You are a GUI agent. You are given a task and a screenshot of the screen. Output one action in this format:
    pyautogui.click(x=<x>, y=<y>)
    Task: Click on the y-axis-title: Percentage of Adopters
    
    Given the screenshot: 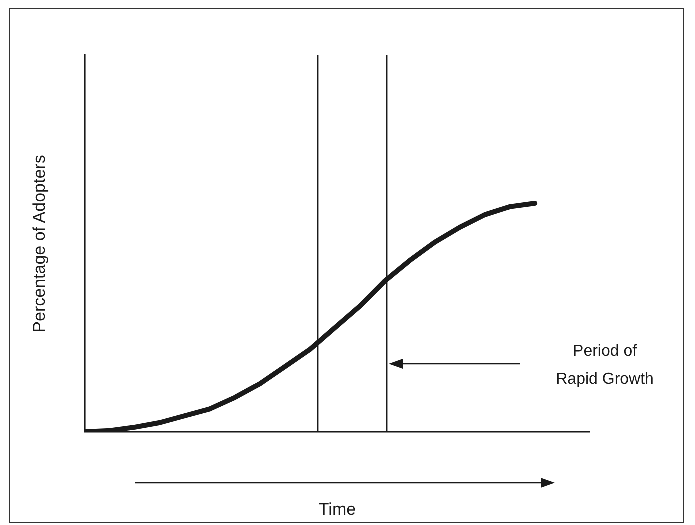 What is the action you would take?
    pyautogui.click(x=40, y=243)
    